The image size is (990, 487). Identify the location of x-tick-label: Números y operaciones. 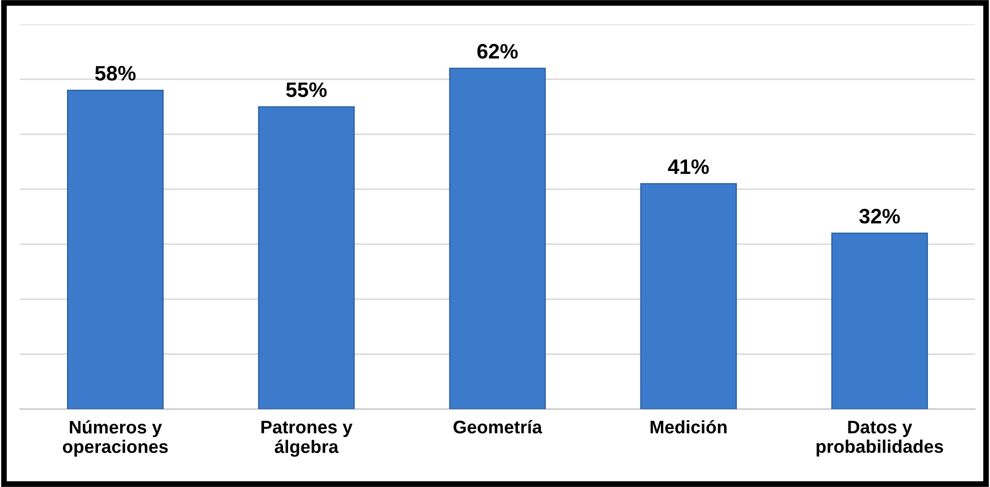
(115, 438).